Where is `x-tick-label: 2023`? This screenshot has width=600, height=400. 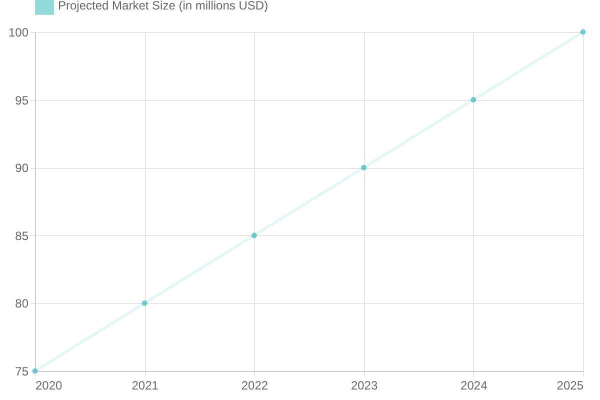
x-tick-label: 2023 is located at coordinates (364, 385).